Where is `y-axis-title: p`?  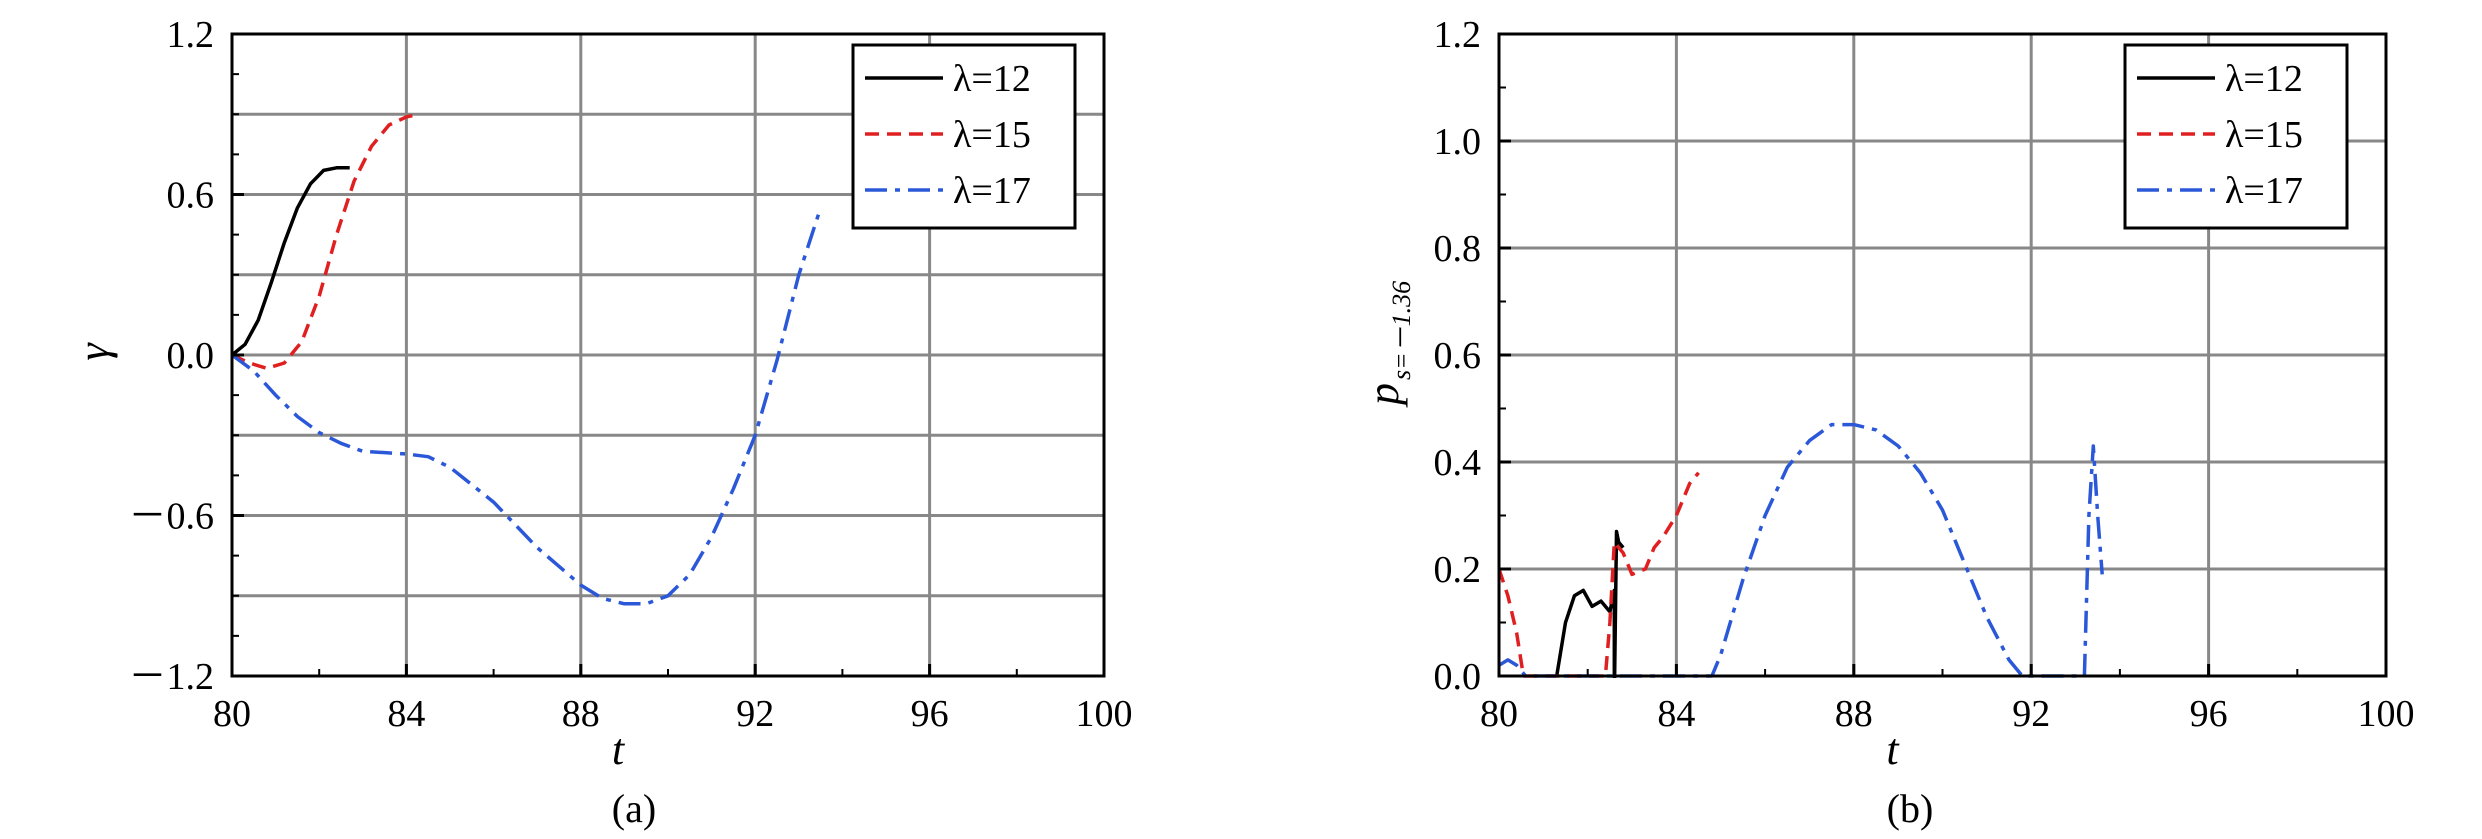 y-axis-title: p is located at coordinates (1383, 395).